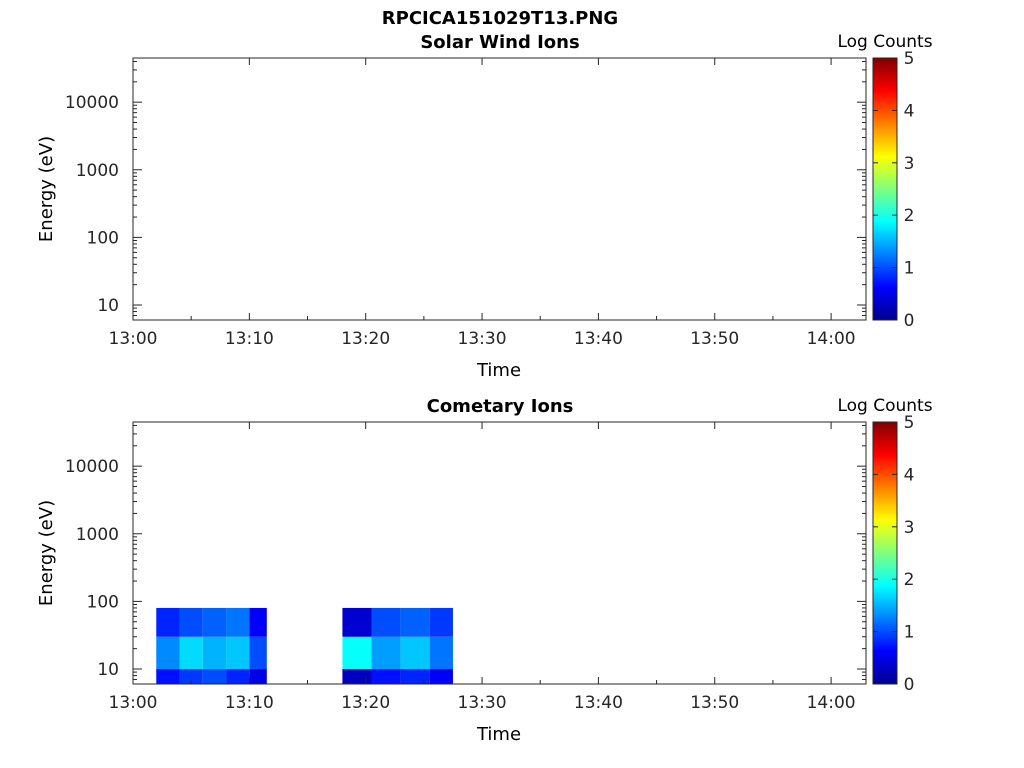 The image size is (1024, 768). I want to click on panel-title: Cometary Ions, so click(500, 406).